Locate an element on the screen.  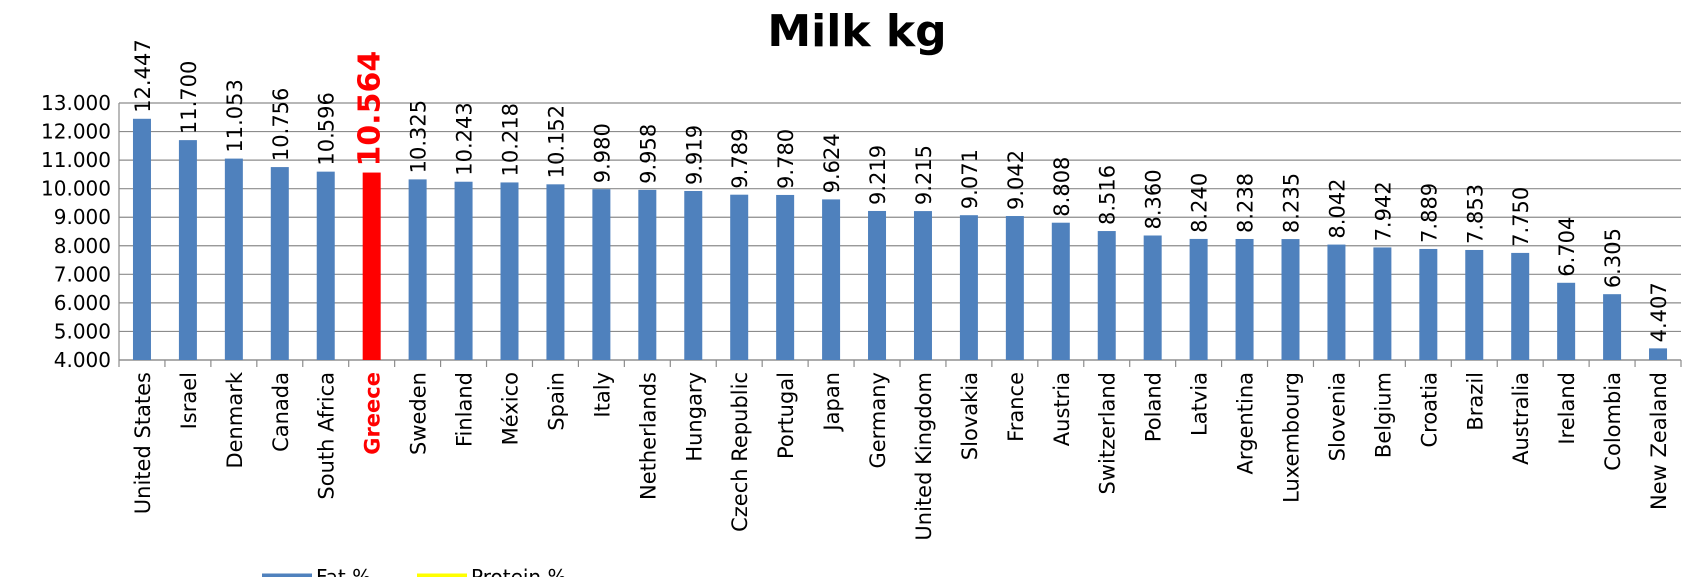
x-tick-label: Ireland is located at coordinates (1567, 408).